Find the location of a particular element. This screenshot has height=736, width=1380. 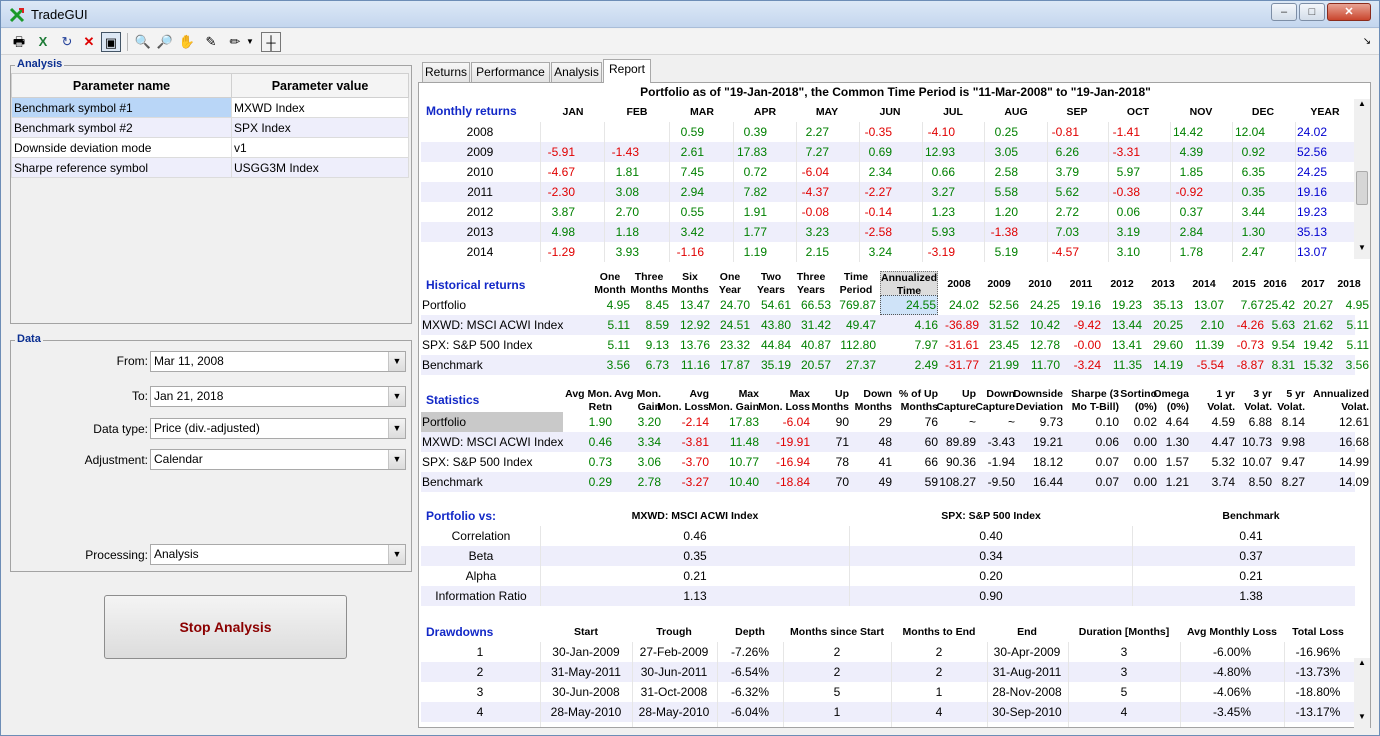

param-value: MXWD Index is located at coordinates (320, 107).